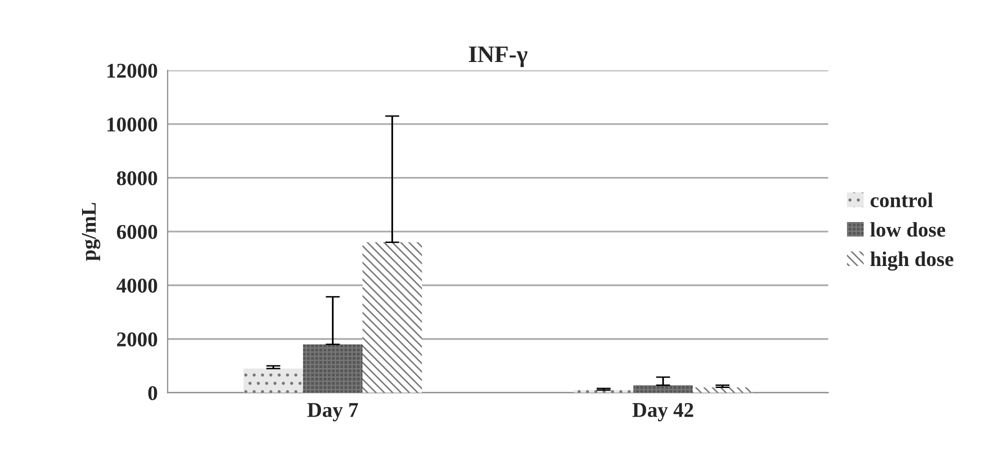  What do you see at coordinates (332, 412) in the screenshot?
I see `x-tick-label: Day 7` at bounding box center [332, 412].